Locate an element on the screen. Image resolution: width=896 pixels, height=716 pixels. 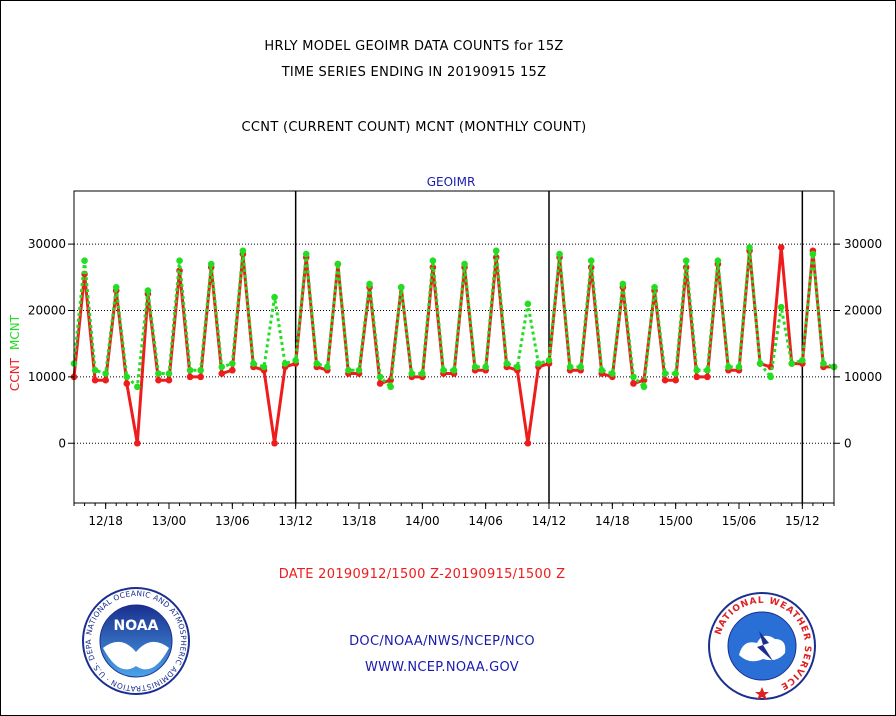
noaa-wordmark: NOAA is located at coordinates (136, 626).